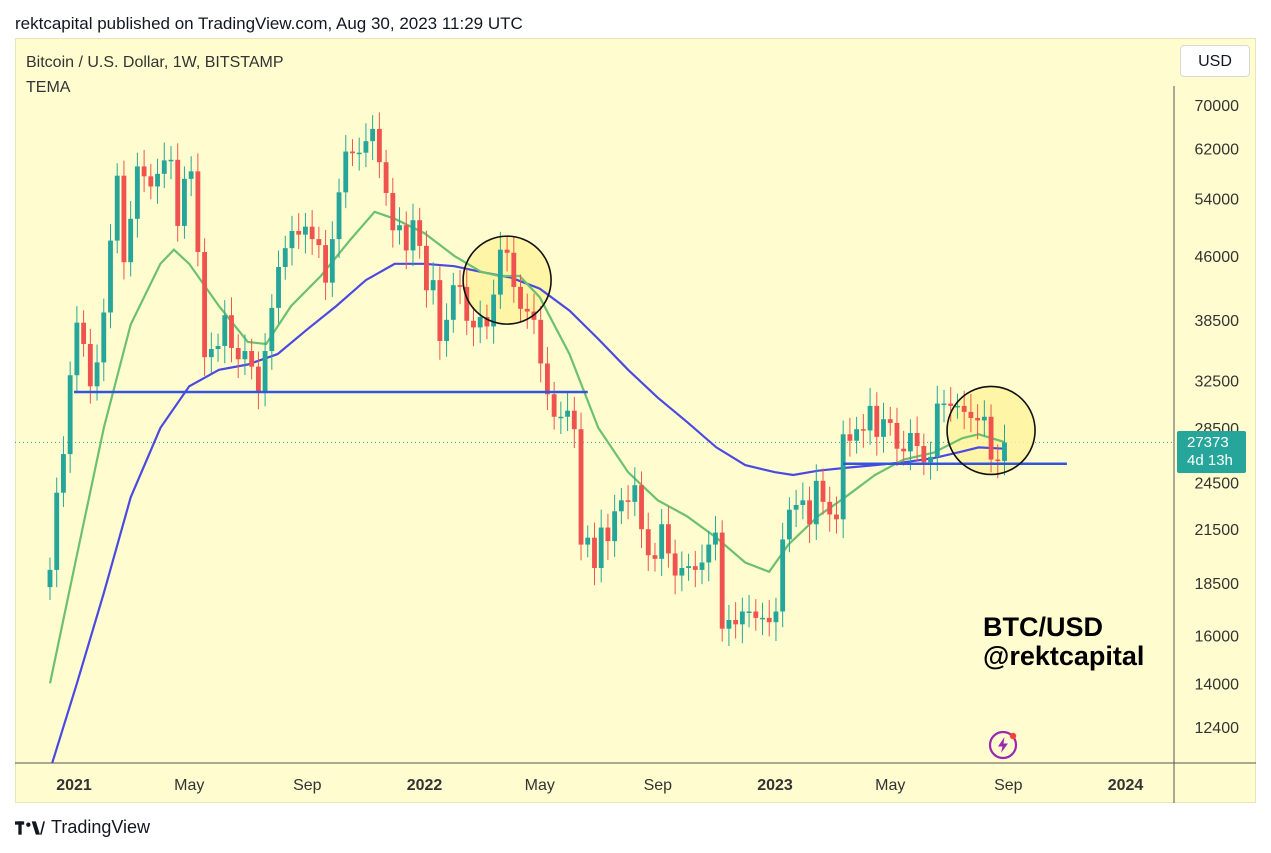 The height and width of the screenshot is (853, 1271). I want to click on highlight-glow, so click(507, 280).